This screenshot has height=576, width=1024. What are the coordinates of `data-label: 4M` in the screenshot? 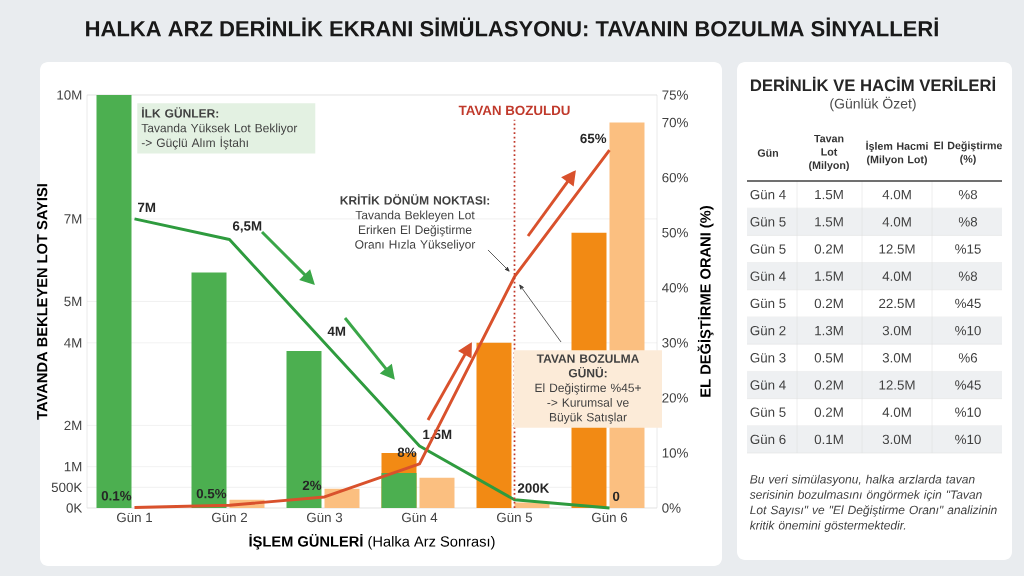 It's located at (336, 331).